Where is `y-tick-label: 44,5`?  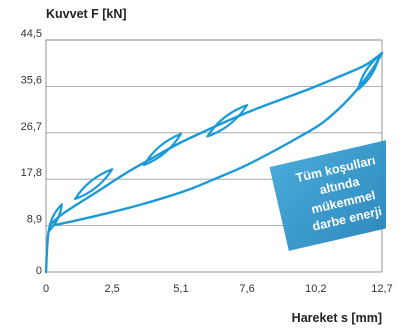
y-tick-label: 44,5 is located at coordinates (31, 34).